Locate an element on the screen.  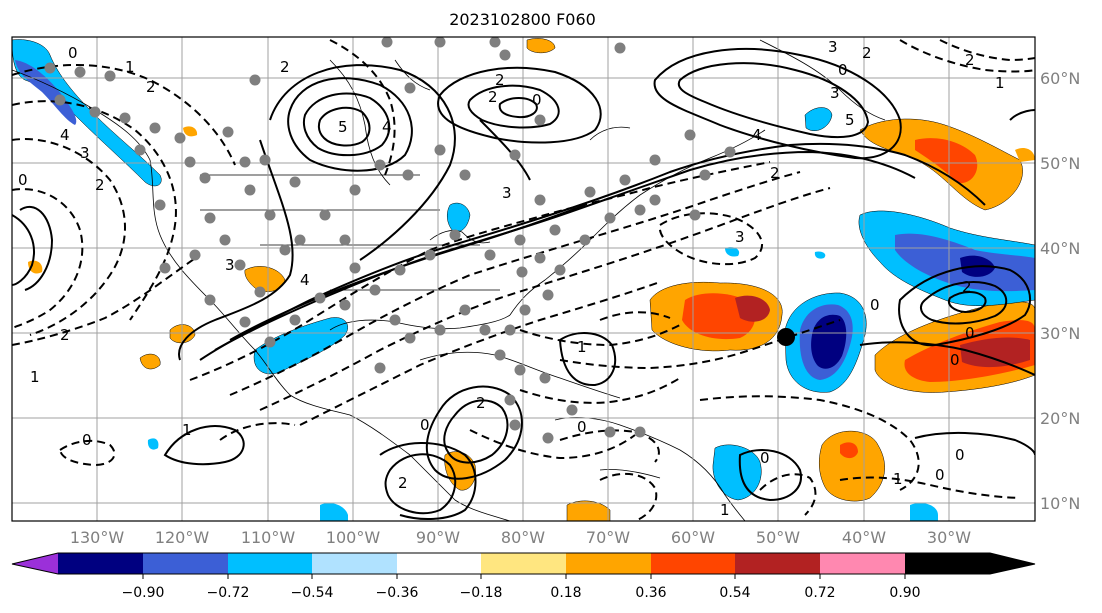
lon-tick-label: 50°W is located at coordinates (778, 537).